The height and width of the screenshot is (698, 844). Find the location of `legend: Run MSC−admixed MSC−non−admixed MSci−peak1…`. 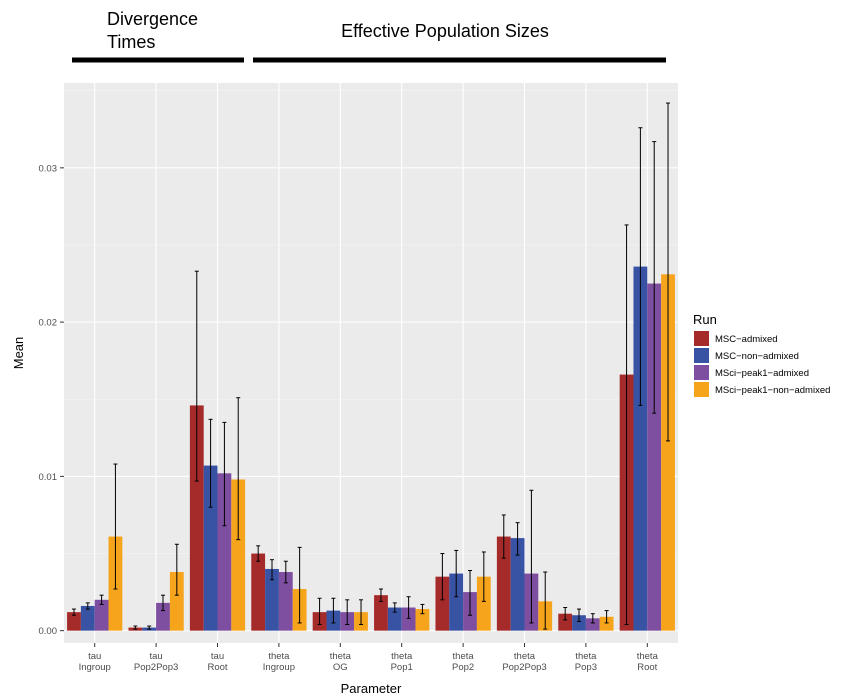

legend: Run MSC−admixed MSC−non−admixed MSci−peak1… is located at coordinates (761, 354).